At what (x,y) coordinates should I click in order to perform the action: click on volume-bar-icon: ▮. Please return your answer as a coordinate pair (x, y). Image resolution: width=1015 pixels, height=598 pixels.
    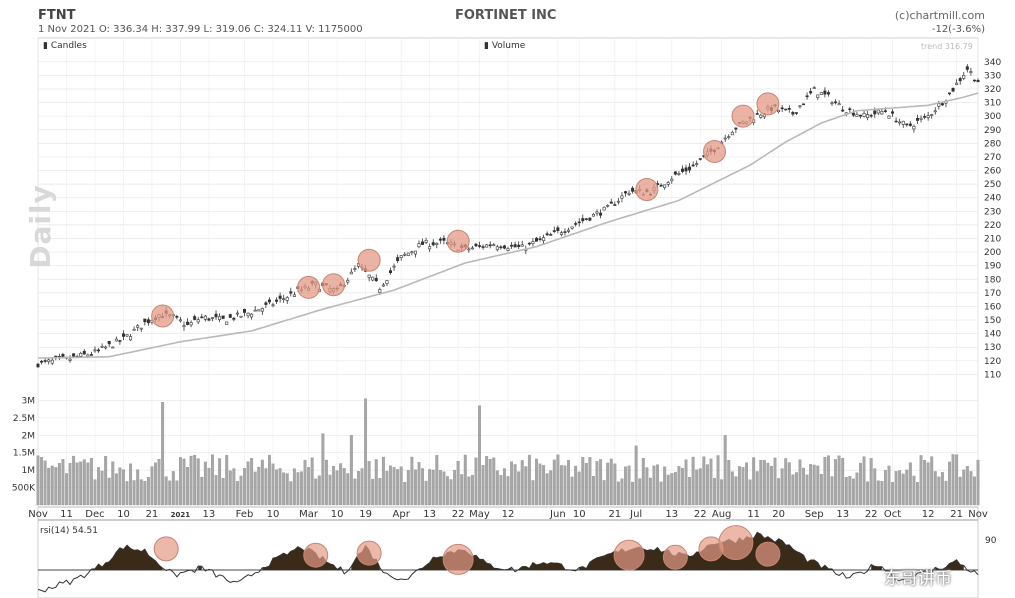
    Looking at the image, I should click on (486, 46).